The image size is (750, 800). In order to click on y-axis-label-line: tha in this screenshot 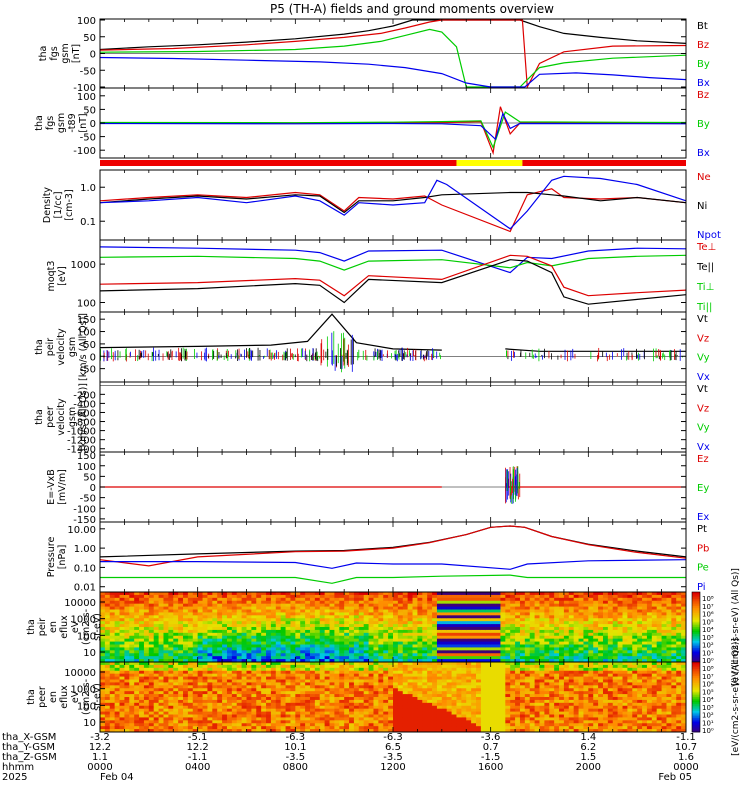, I will do `click(31, 627)`.